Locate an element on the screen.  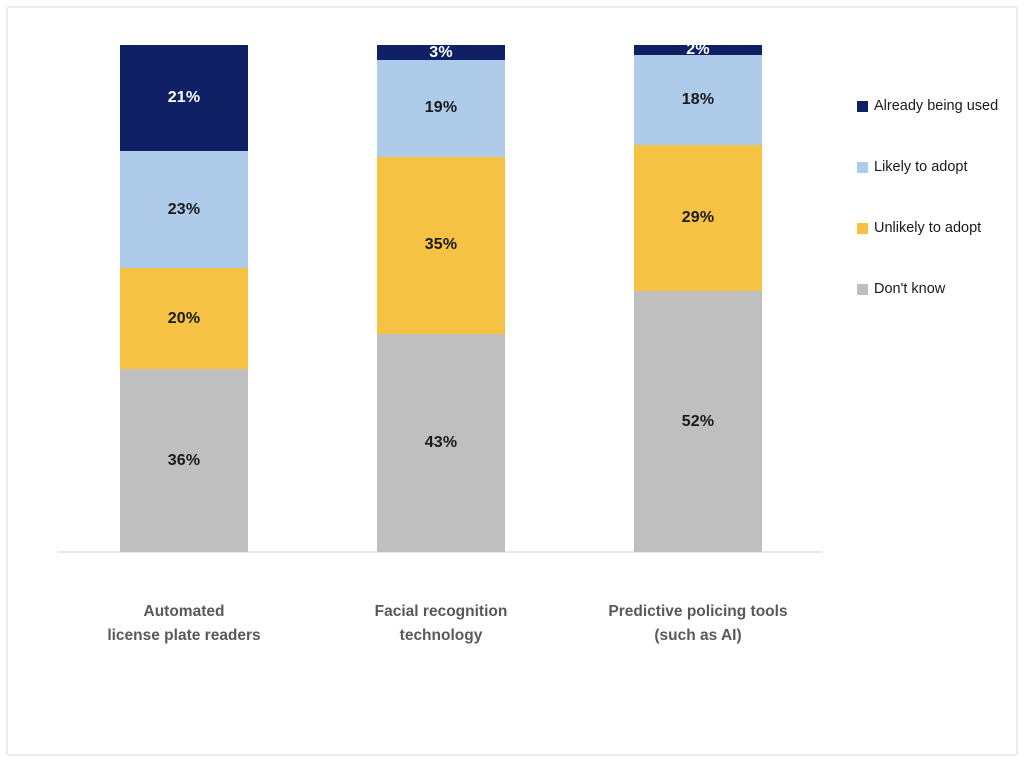
bar-segment: 20% is located at coordinates (184, 319).